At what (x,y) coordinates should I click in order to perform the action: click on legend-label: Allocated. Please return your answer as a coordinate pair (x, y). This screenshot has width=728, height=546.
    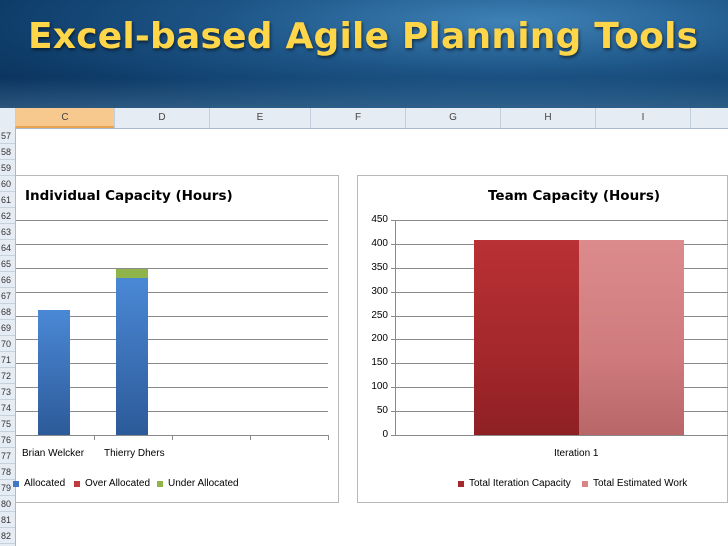
    Looking at the image, I should click on (45, 483).